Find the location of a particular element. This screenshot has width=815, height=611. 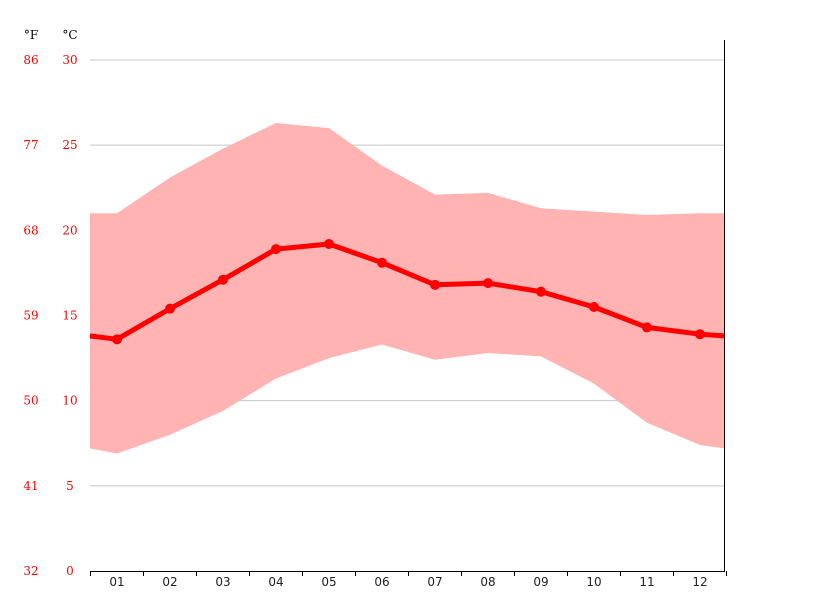

y-tick-label-celsius: 20 is located at coordinates (69, 230).